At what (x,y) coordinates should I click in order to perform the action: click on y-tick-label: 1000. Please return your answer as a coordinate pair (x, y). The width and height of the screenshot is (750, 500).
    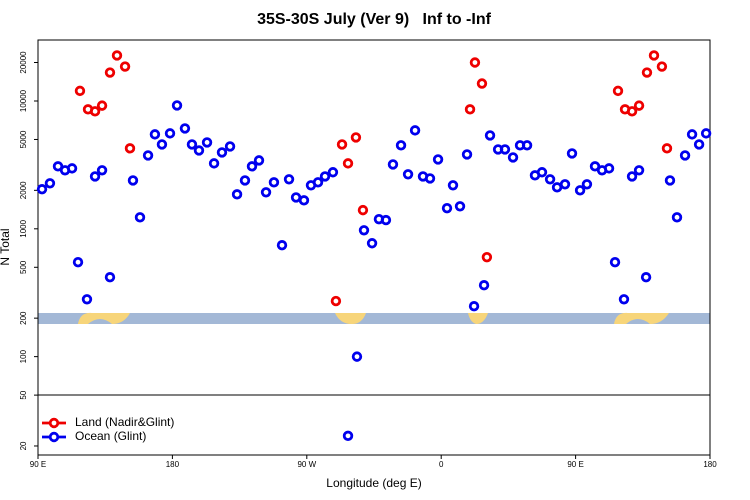
    Looking at the image, I should click on (23, 228).